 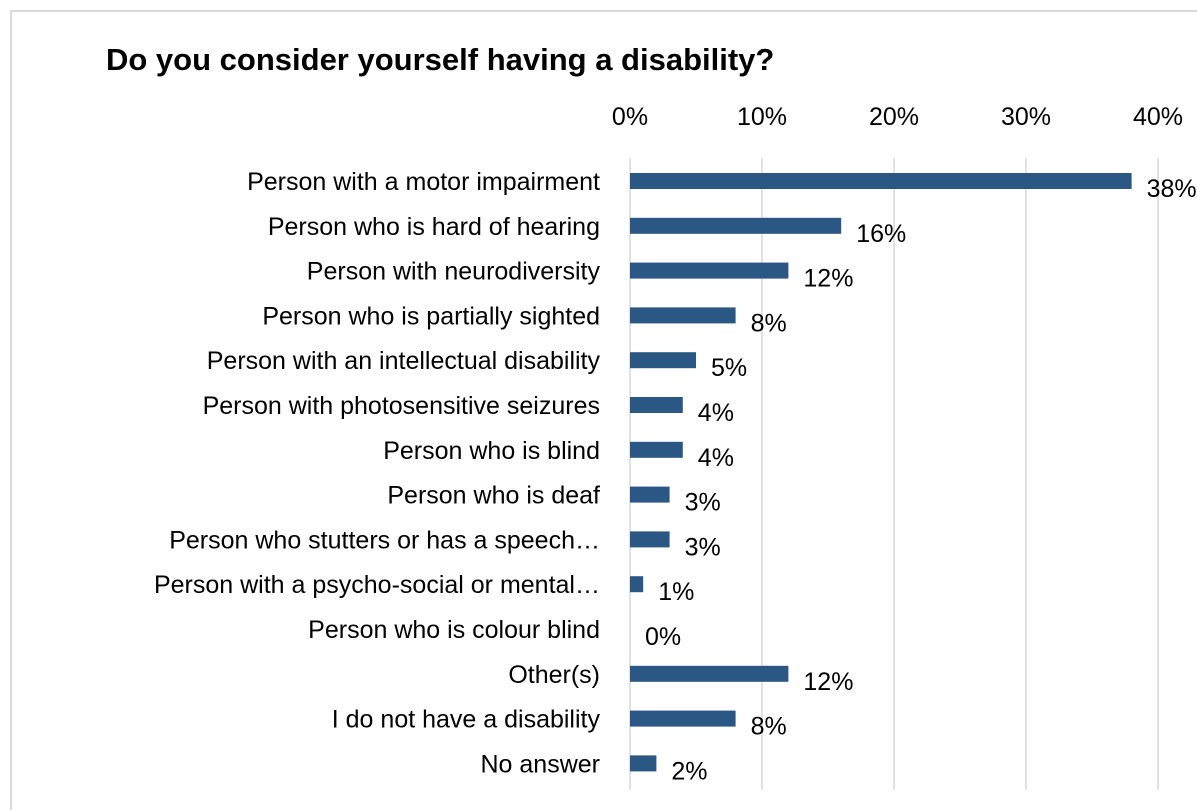 I want to click on category-label: Person who is colour blind, so click(x=454, y=630).